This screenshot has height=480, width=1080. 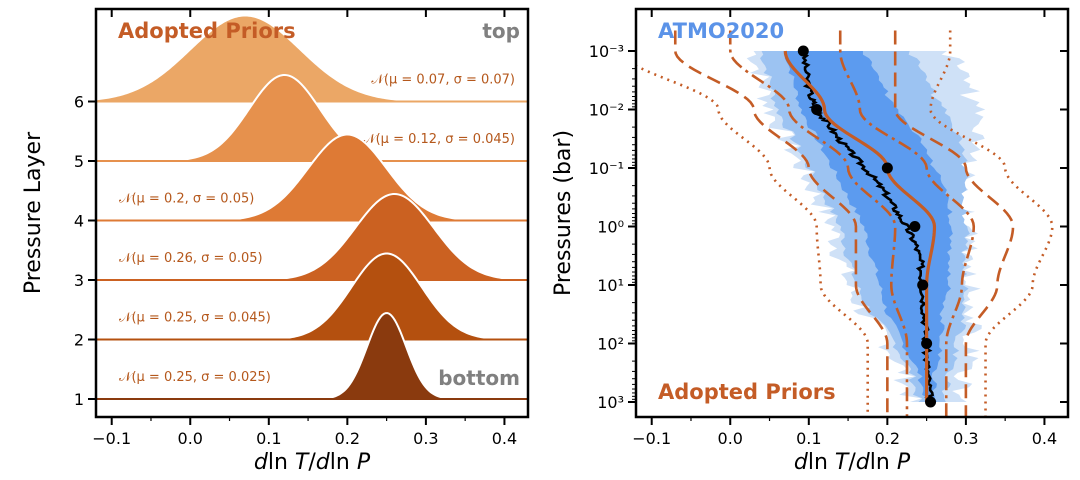 I want to click on prior-layer-2: 𝒩(μ = 0.25, σ = 0.045), so click(x=312, y=296).